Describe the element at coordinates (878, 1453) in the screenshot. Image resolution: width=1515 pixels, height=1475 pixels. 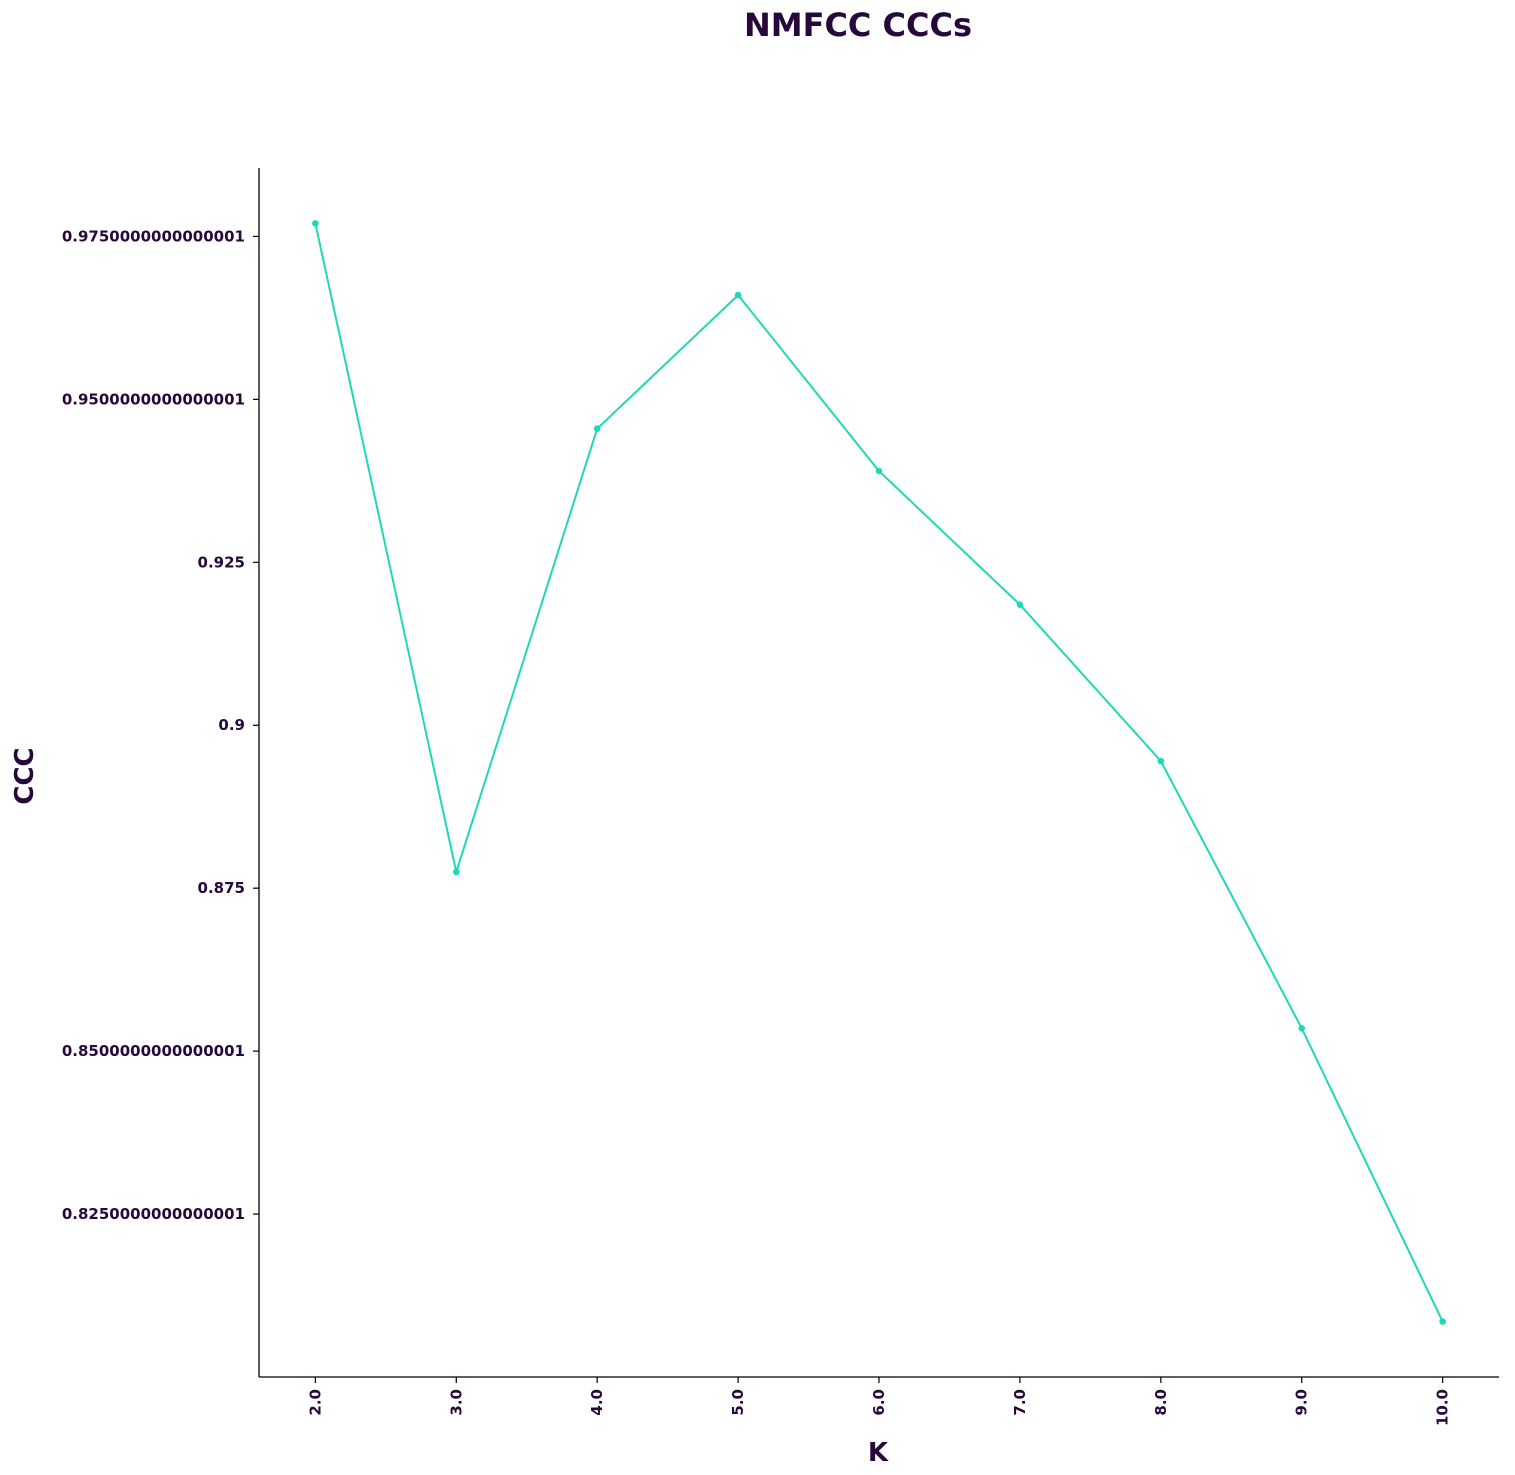
I see `x-axis-label: K` at that location.